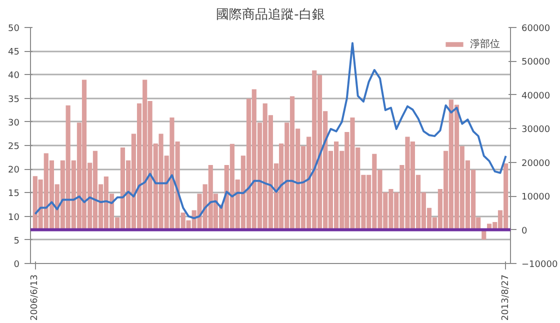 Image resolution: width=560 pixels, height=323 pixels. What do you see at coordinates (14, 99) in the screenshot?
I see `y-tick-label: 35` at bounding box center [14, 99].